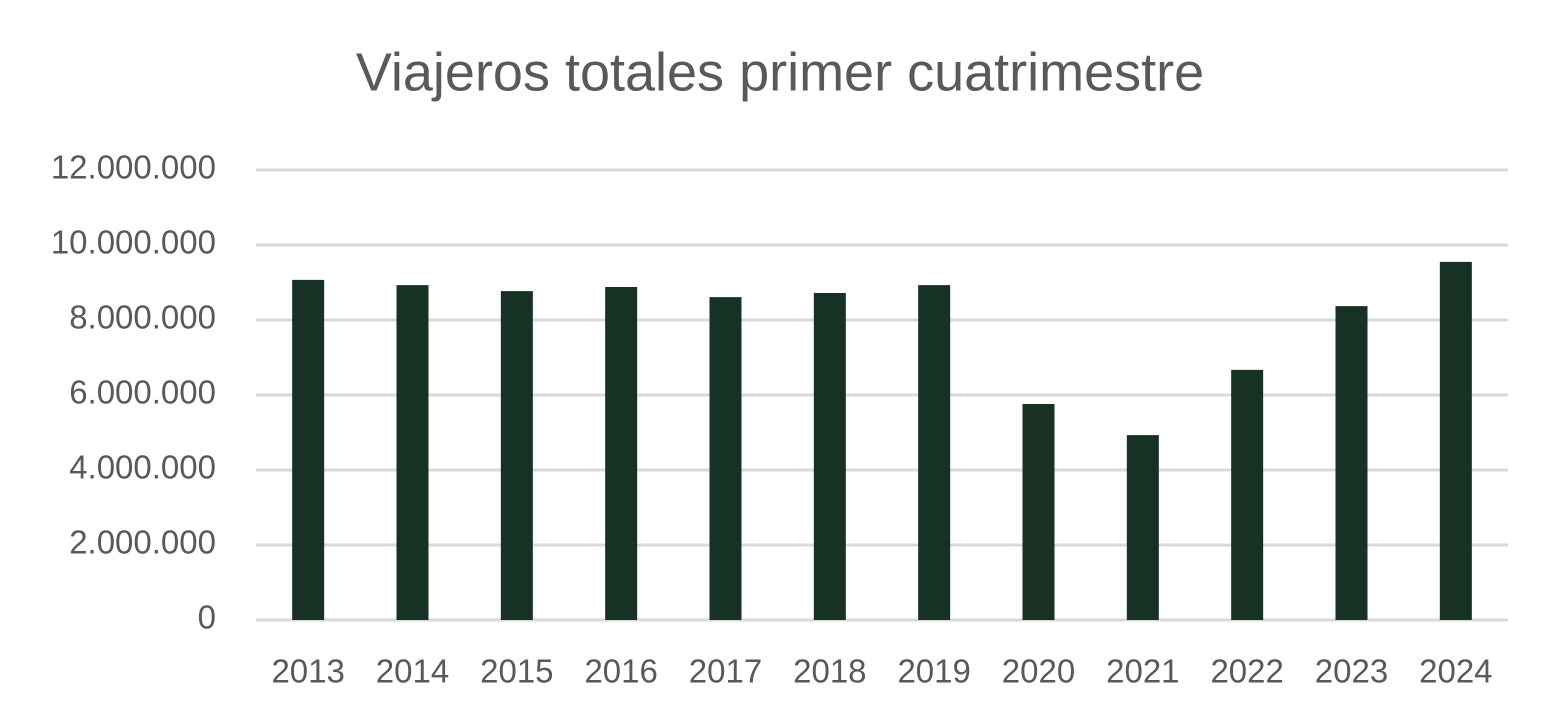 The width and height of the screenshot is (1559, 726). Describe the element at coordinates (142, 542) in the screenshot. I see `y-tick-label: 2.000.000` at that location.